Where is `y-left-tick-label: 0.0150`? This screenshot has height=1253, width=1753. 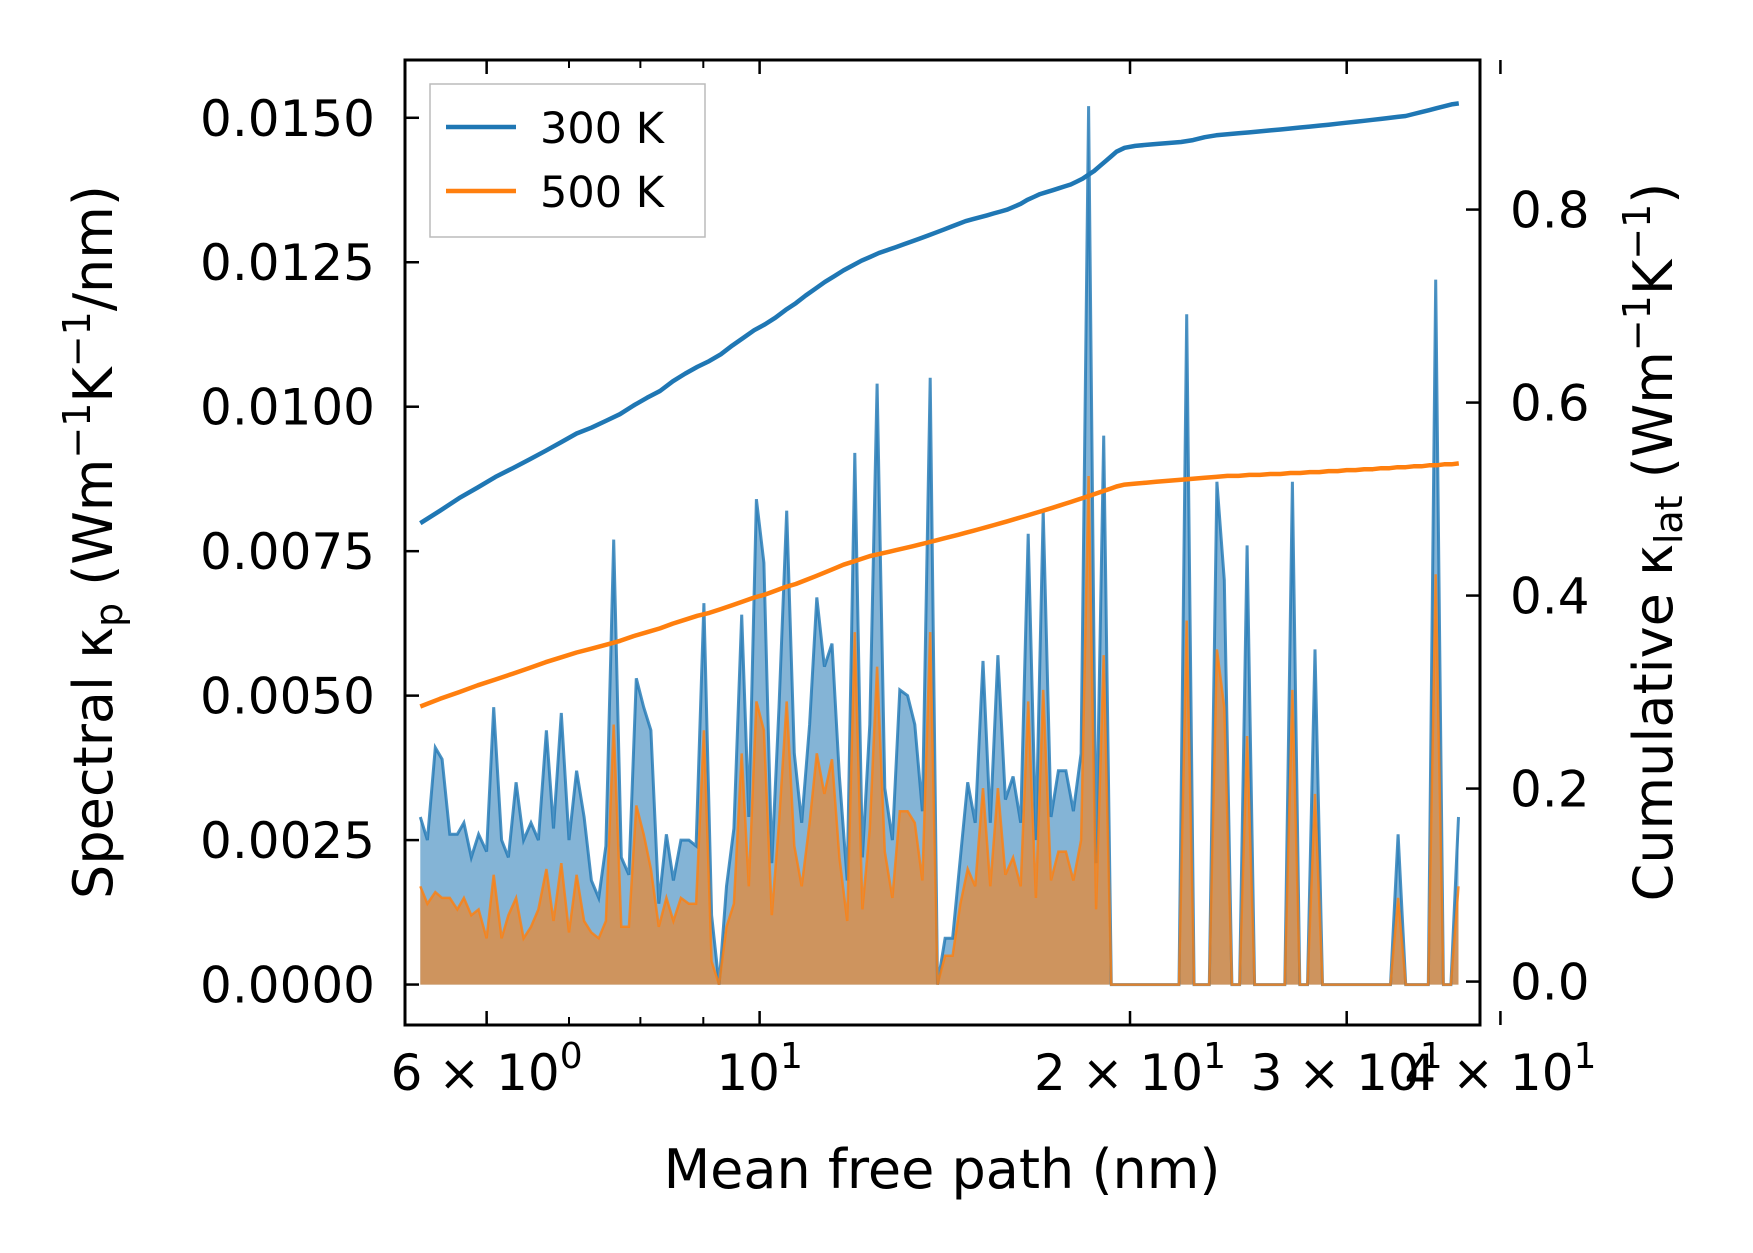 y-left-tick-label: 0.0150 is located at coordinates (287, 119).